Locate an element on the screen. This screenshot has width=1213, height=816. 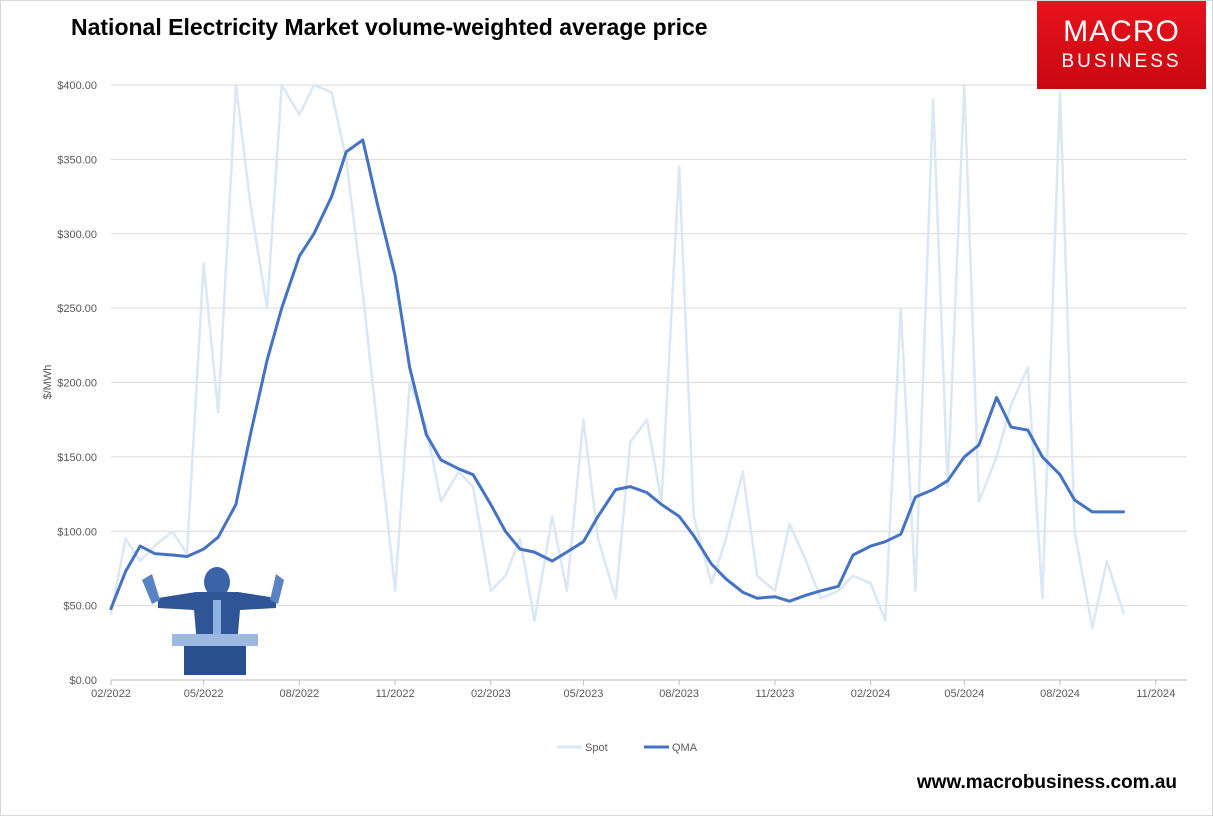
politician-at-podium-photo is located at coordinates (213, 621).